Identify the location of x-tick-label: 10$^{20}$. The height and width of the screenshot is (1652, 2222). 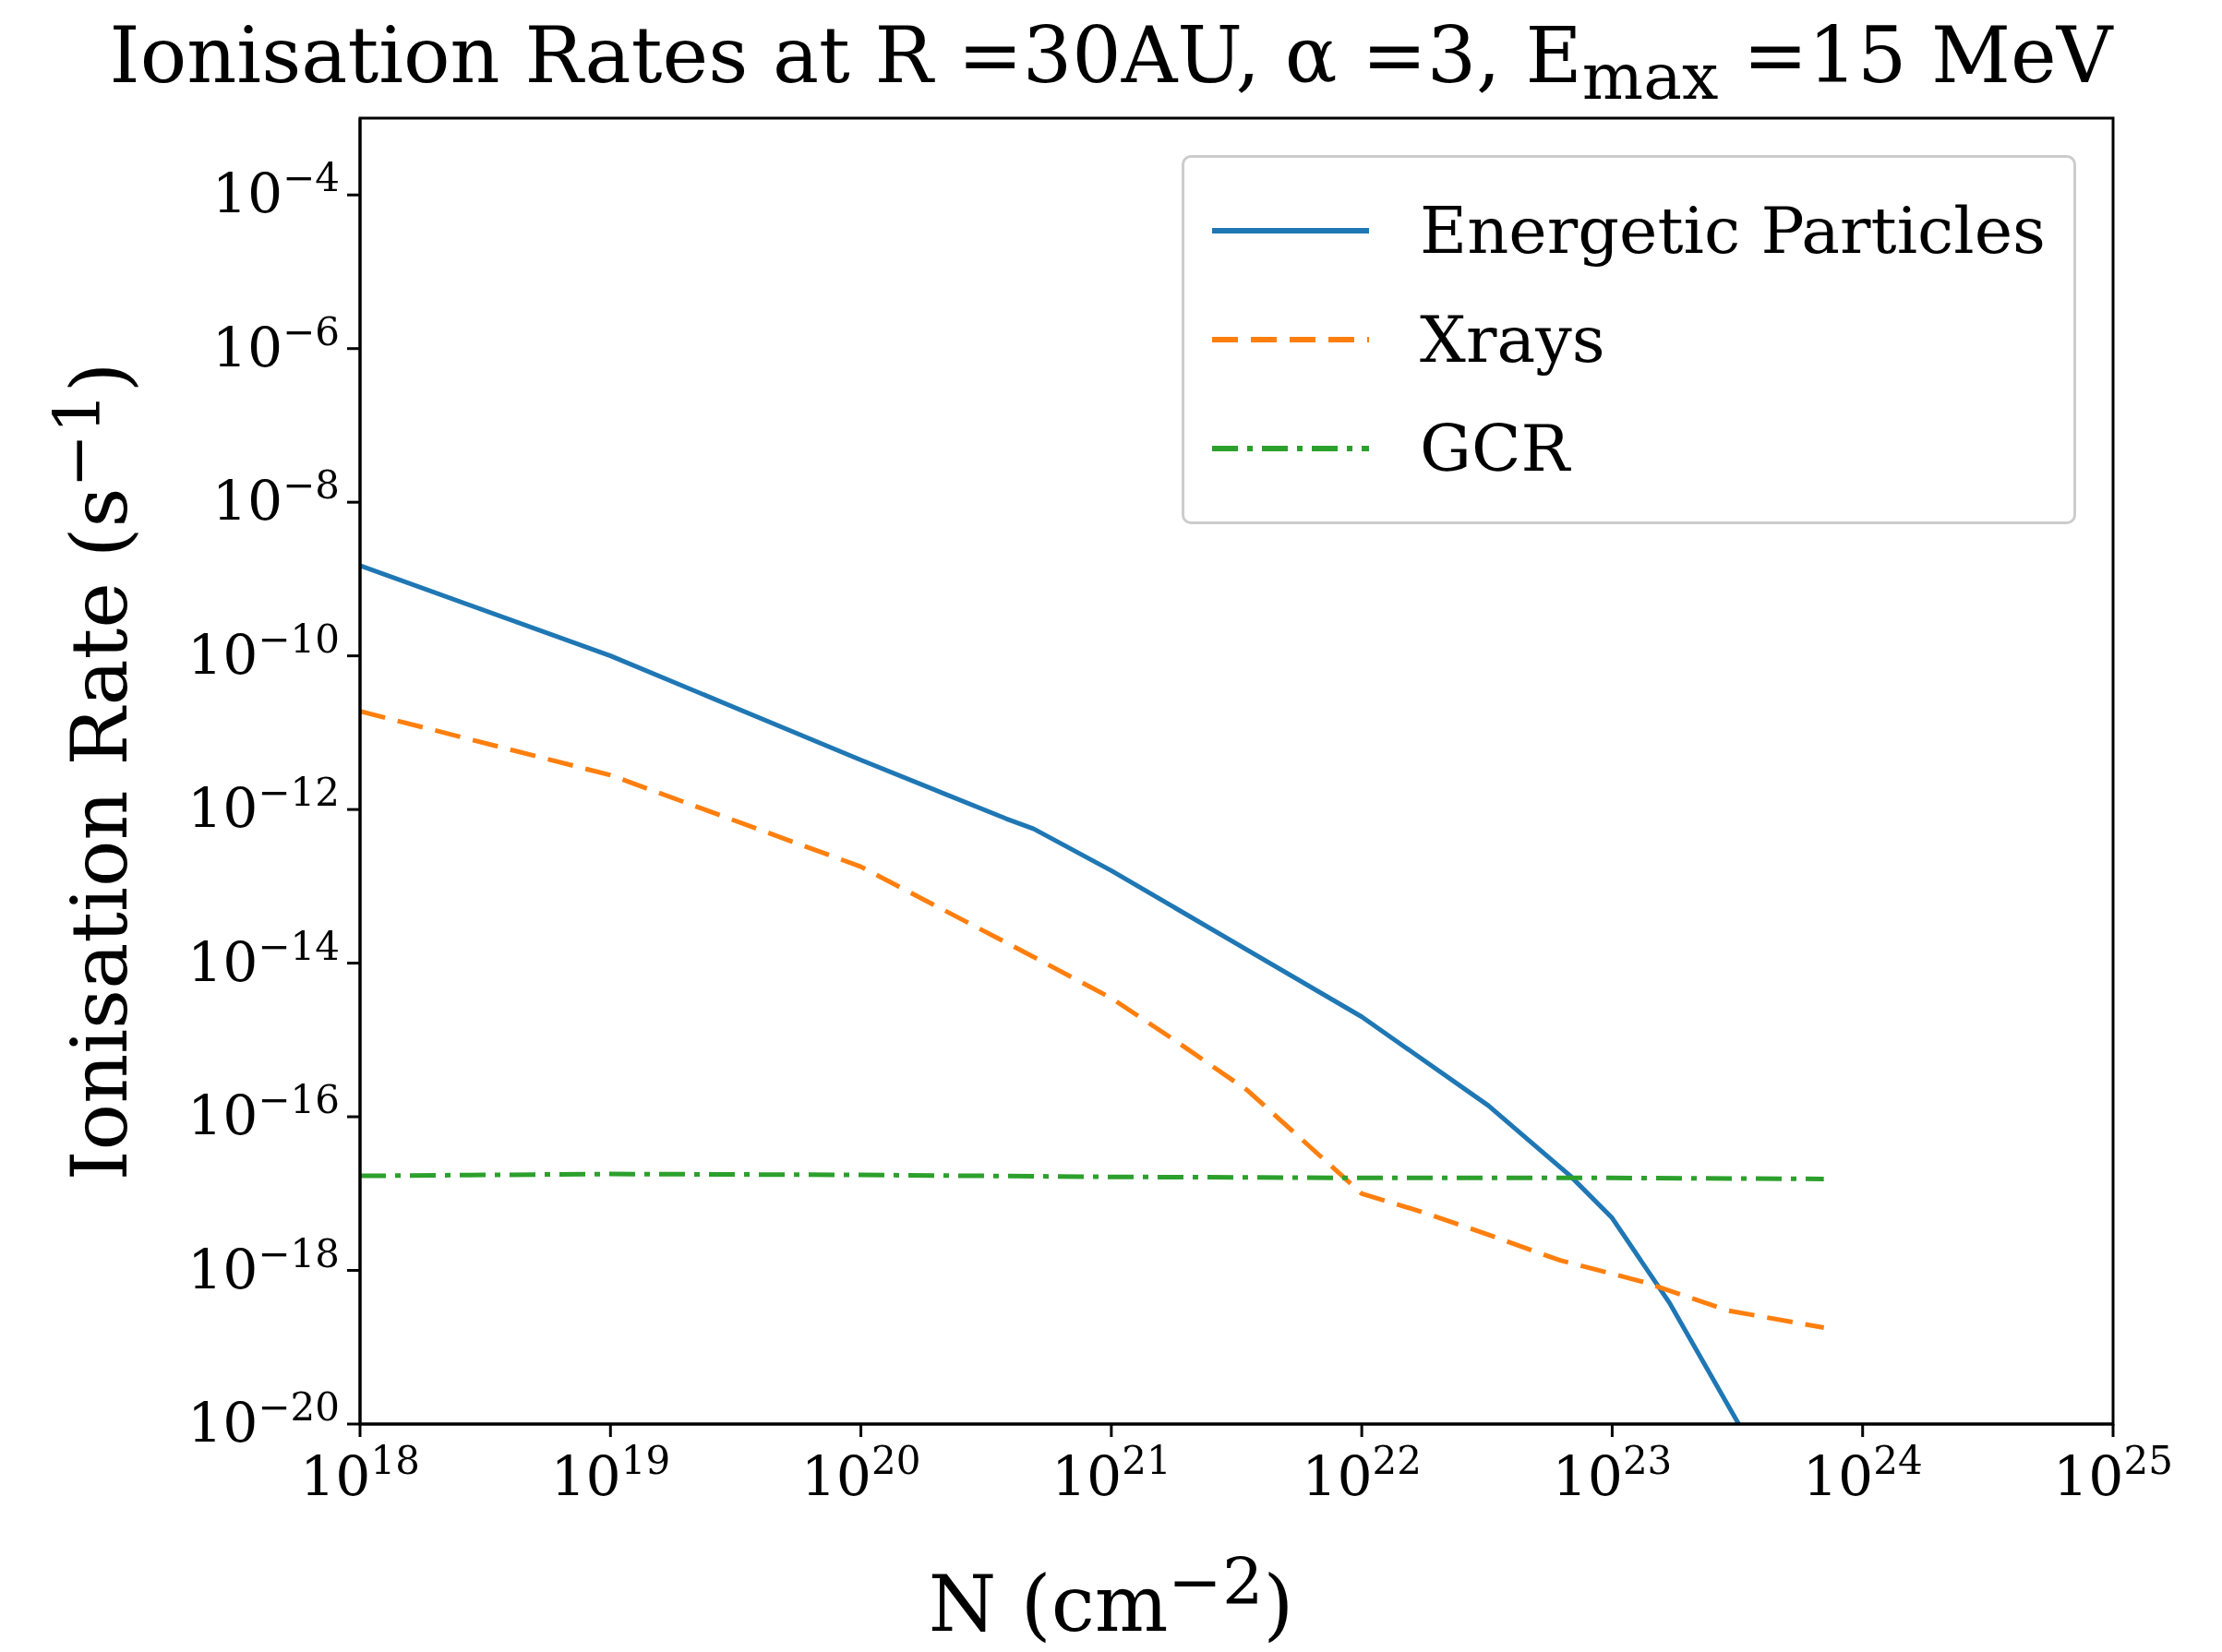
(860, 1473).